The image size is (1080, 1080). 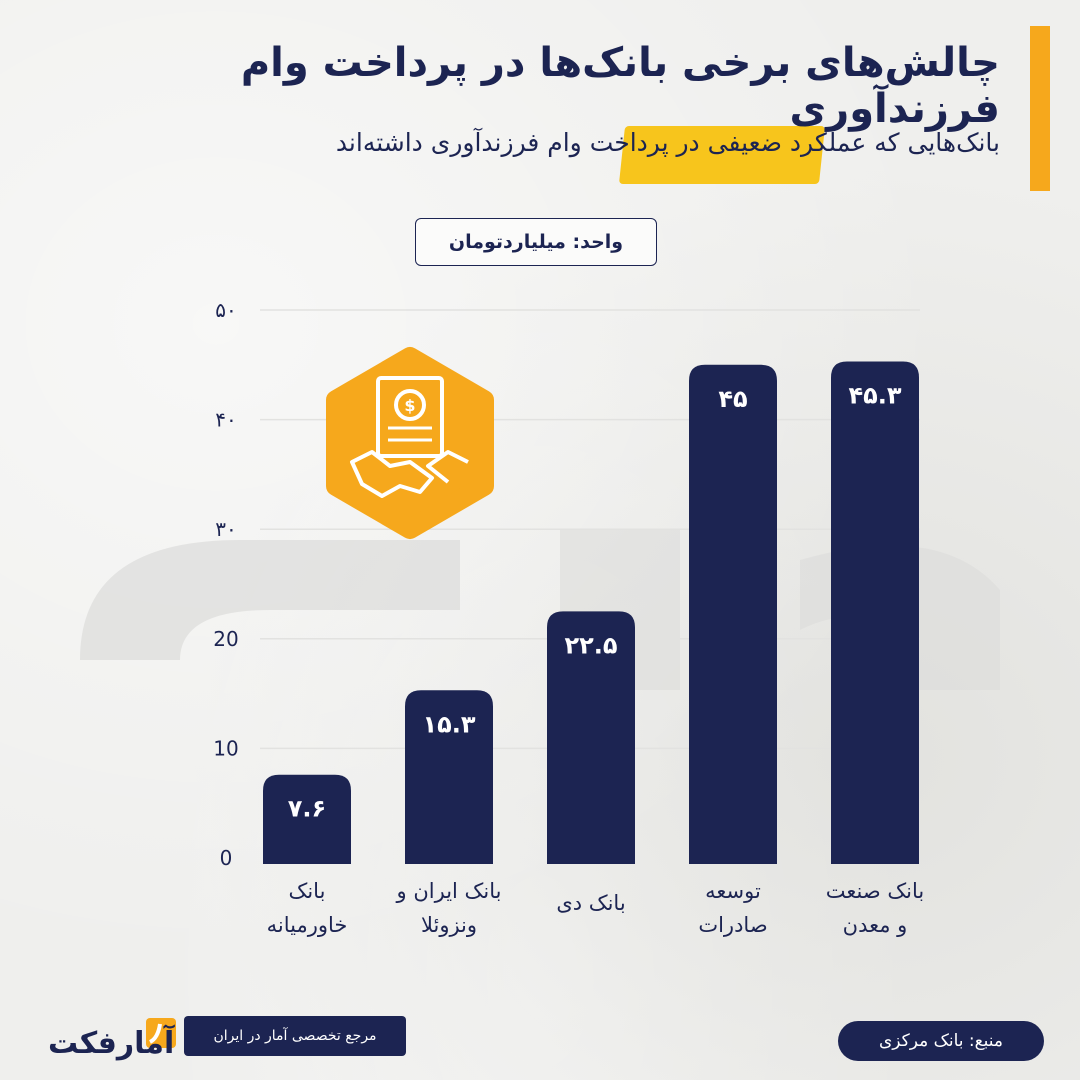 I want to click on category-label: توسعه, so click(x=733, y=891).